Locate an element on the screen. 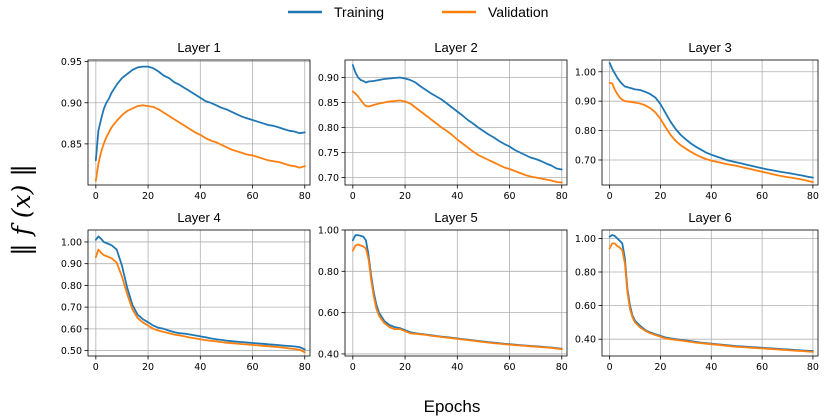 The width and height of the screenshot is (830, 419). panel-title: Layer 4 is located at coordinates (198, 217).